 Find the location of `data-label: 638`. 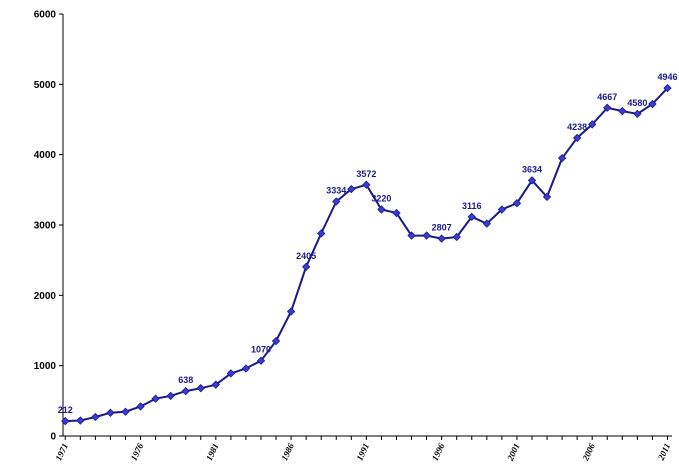

data-label: 638 is located at coordinates (185, 380).